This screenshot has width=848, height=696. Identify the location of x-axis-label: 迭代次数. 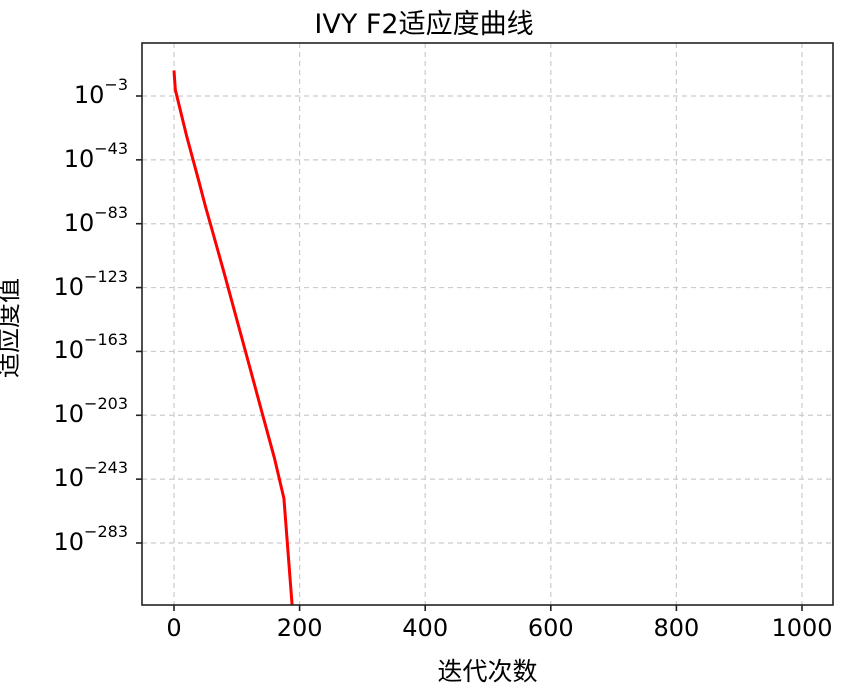
(487, 671).